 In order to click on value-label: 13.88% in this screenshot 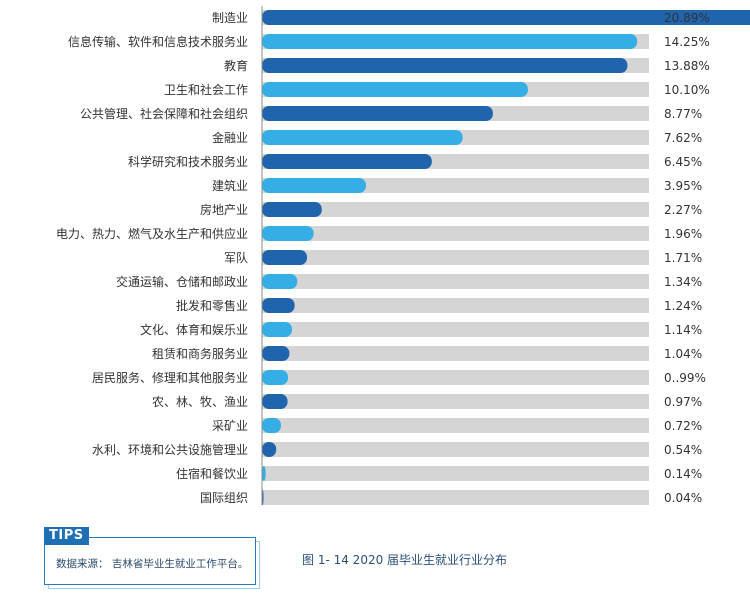, I will do `click(687, 66)`.